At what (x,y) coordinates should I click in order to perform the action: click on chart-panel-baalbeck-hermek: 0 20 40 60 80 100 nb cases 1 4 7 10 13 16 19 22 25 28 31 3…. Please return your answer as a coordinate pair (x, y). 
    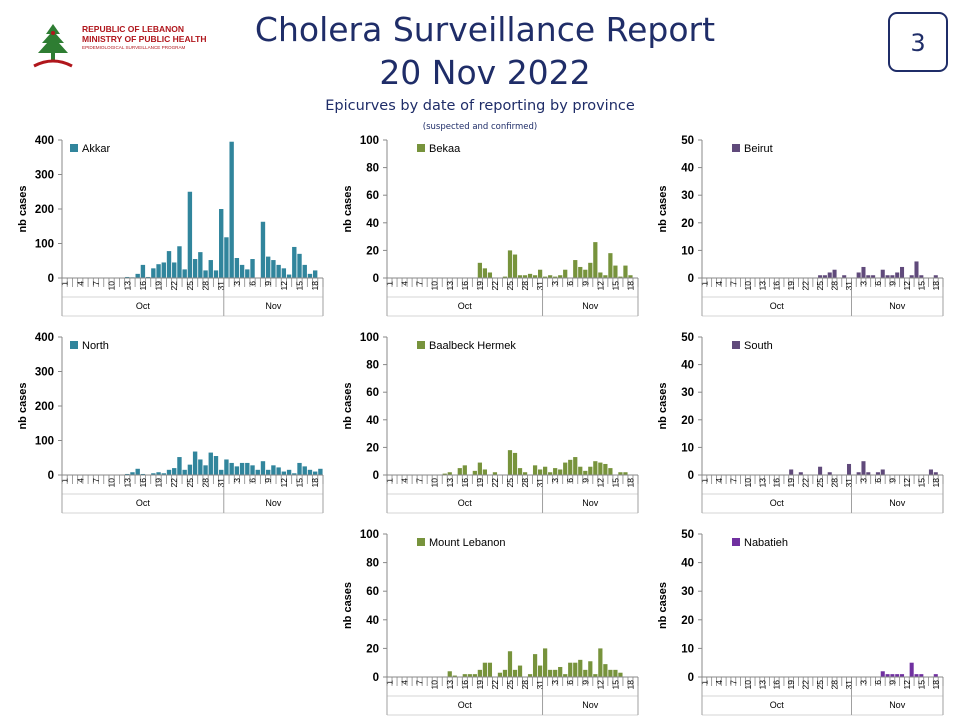
    Looking at the image, I should click on (492, 420).